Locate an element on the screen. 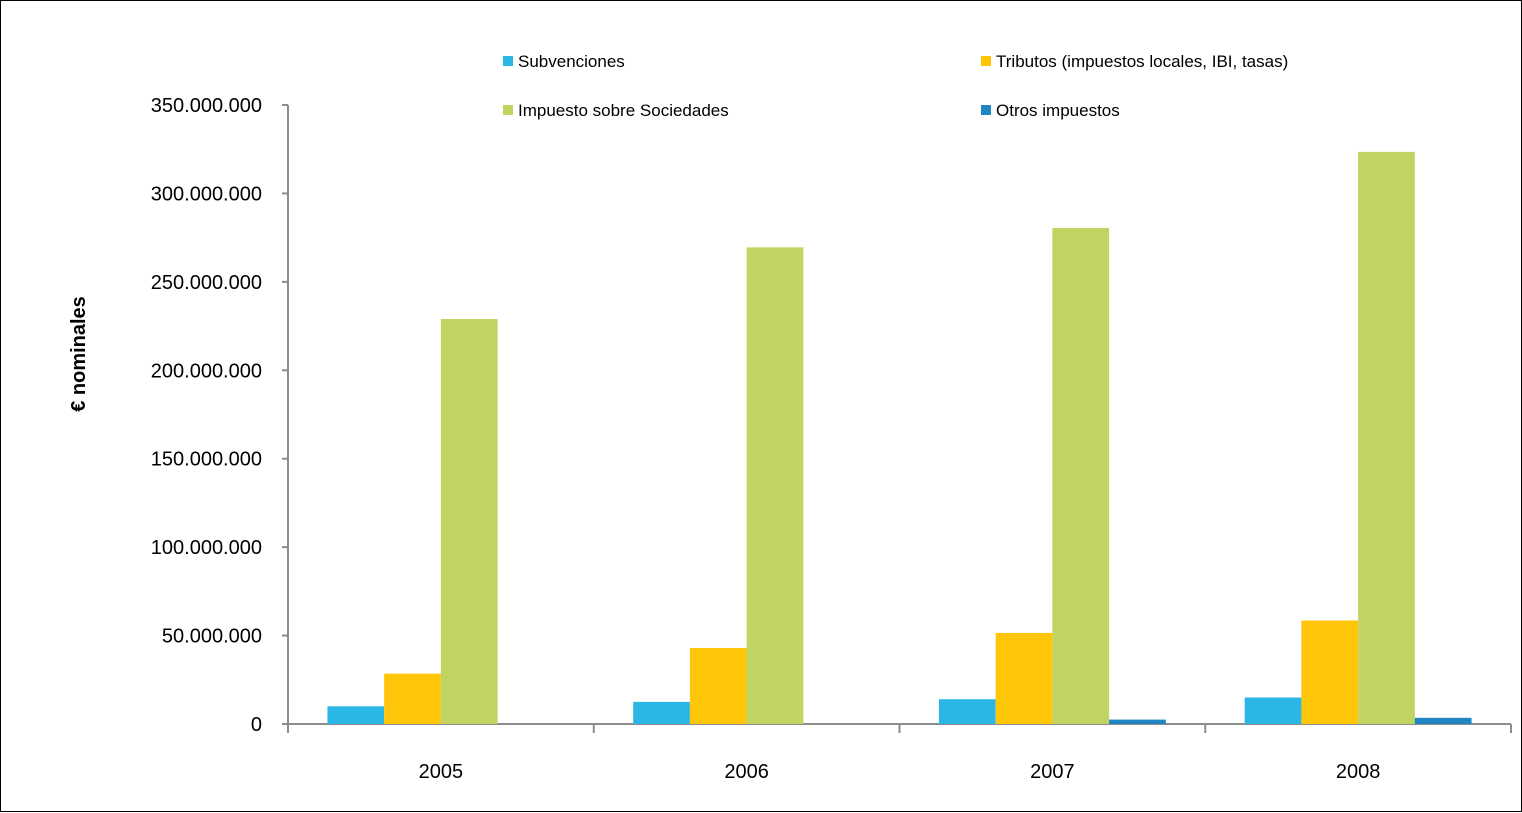 This screenshot has width=1522, height=813. bar-2-2008 is located at coordinates (1330, 672).